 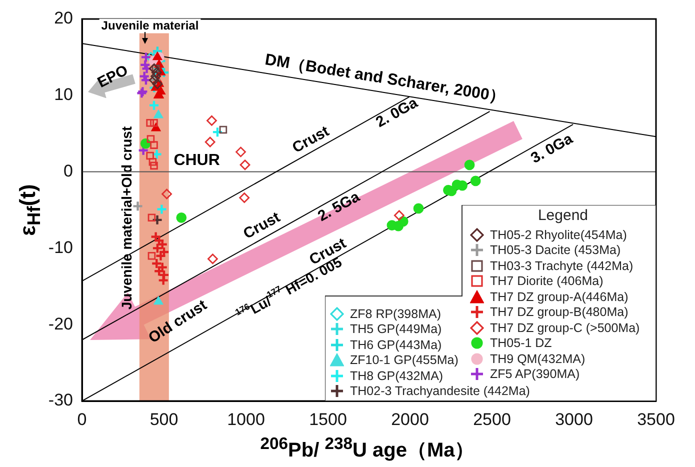 I want to click on ref-line-label: CHUR, so click(x=197, y=161).